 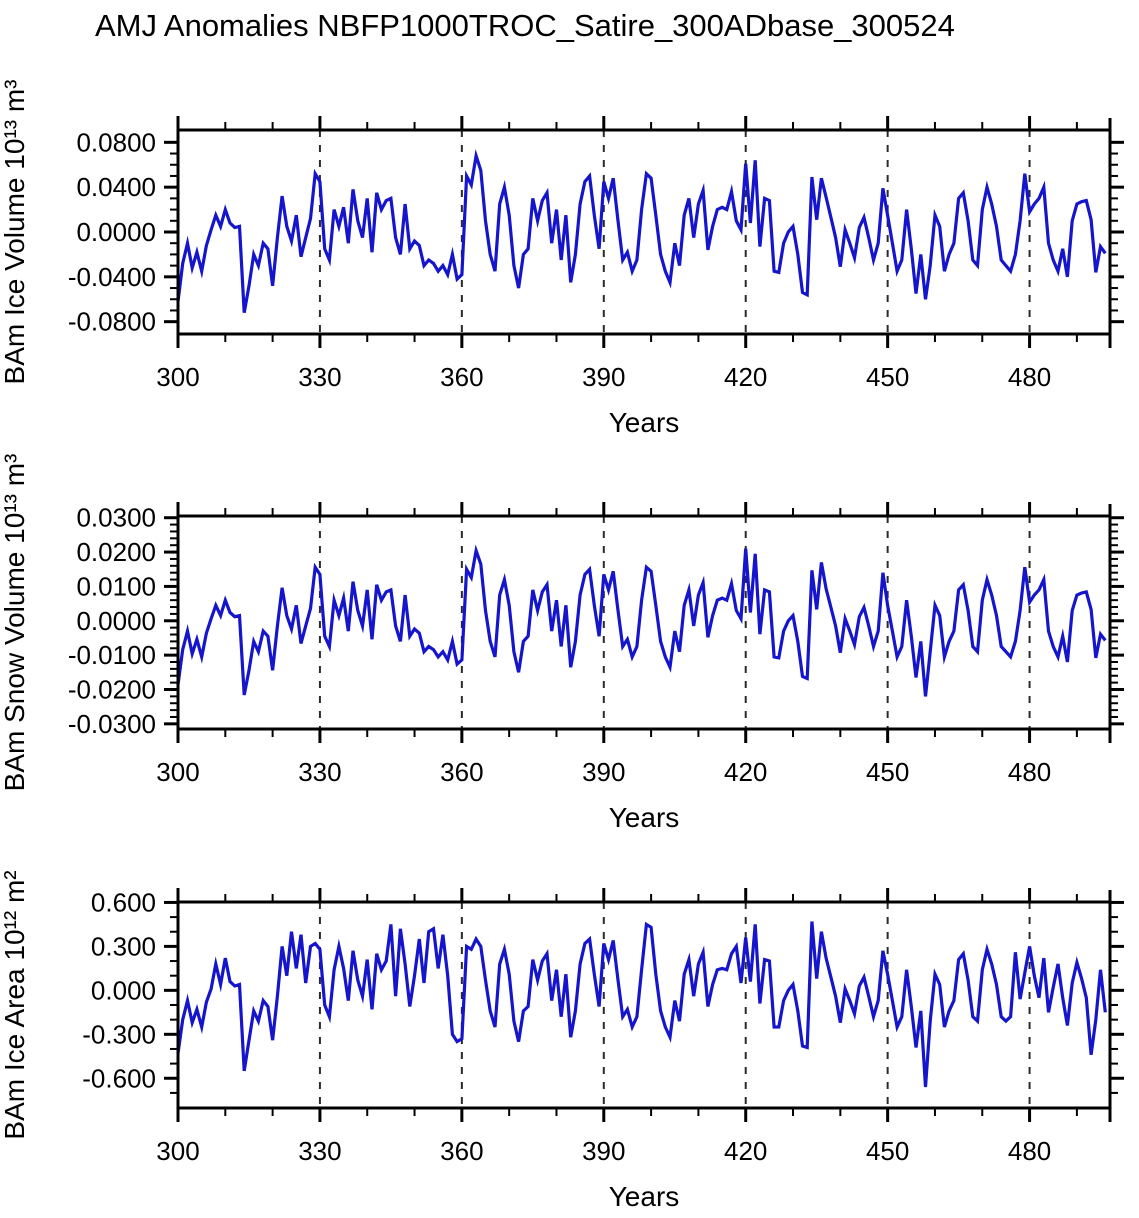 What do you see at coordinates (116, 187) in the screenshot?
I see `y-tick-label: 0.0400` at bounding box center [116, 187].